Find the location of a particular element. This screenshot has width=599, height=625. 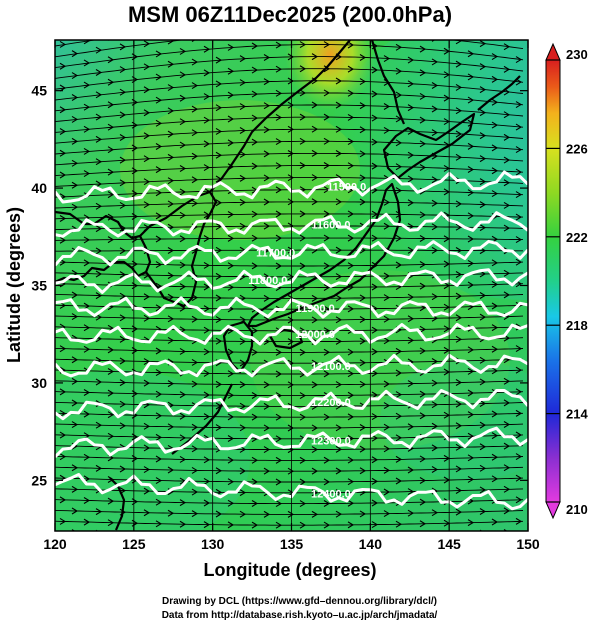

colorbar-tick-label: 226 is located at coordinates (577, 148).